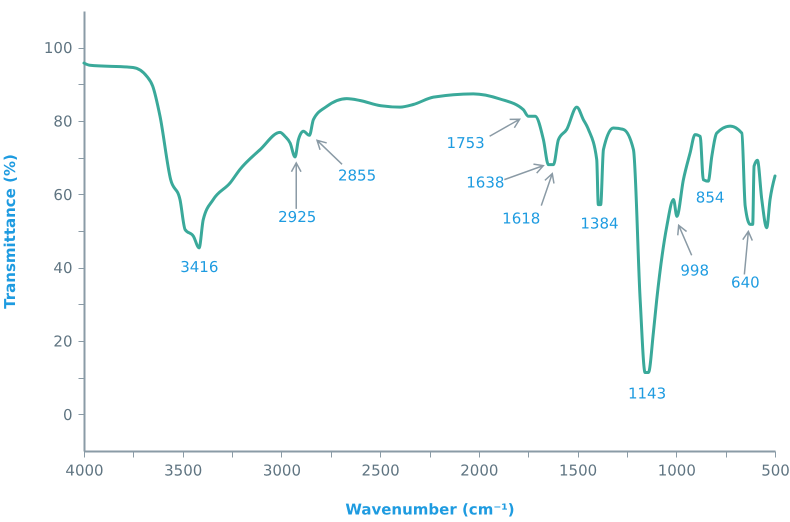 The width and height of the screenshot is (790, 522). I want to click on x-tick-label: 3500, so click(183, 471).